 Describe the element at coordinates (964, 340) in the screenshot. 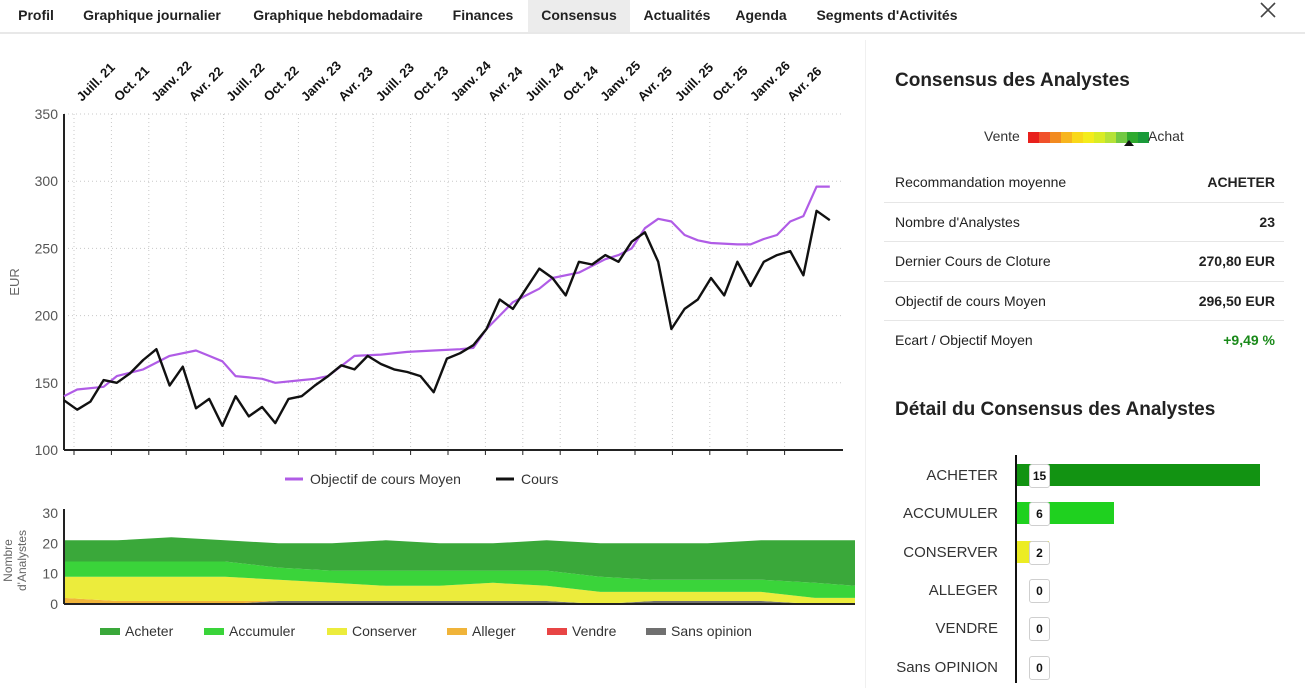

I see `summary-label: Ecart / Objectif Moyen` at that location.